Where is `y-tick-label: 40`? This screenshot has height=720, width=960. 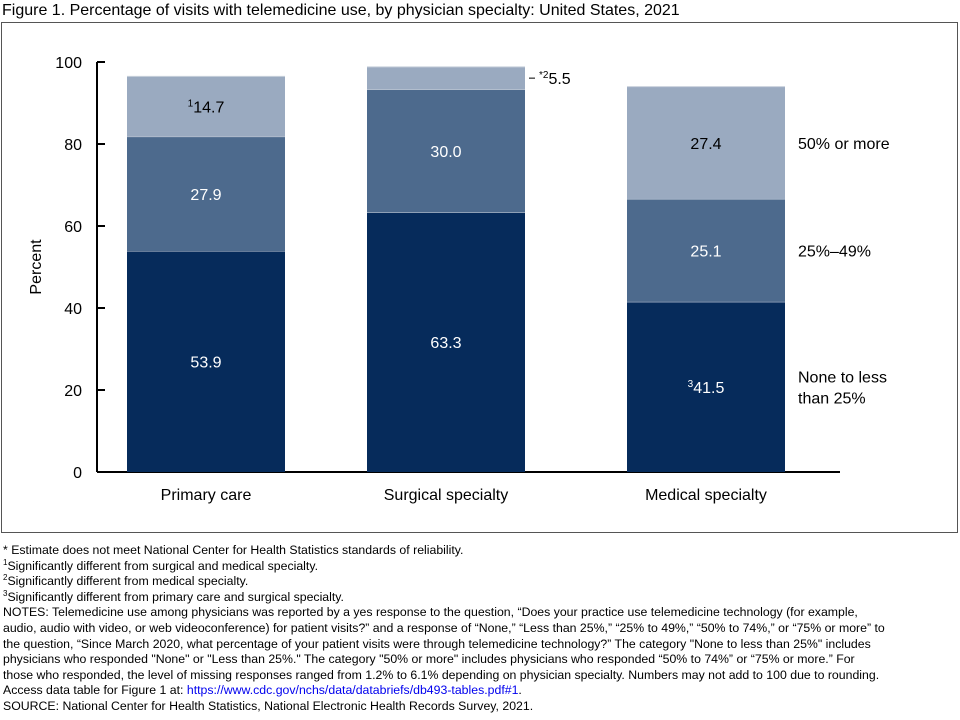 y-tick-label: 40 is located at coordinates (73, 309).